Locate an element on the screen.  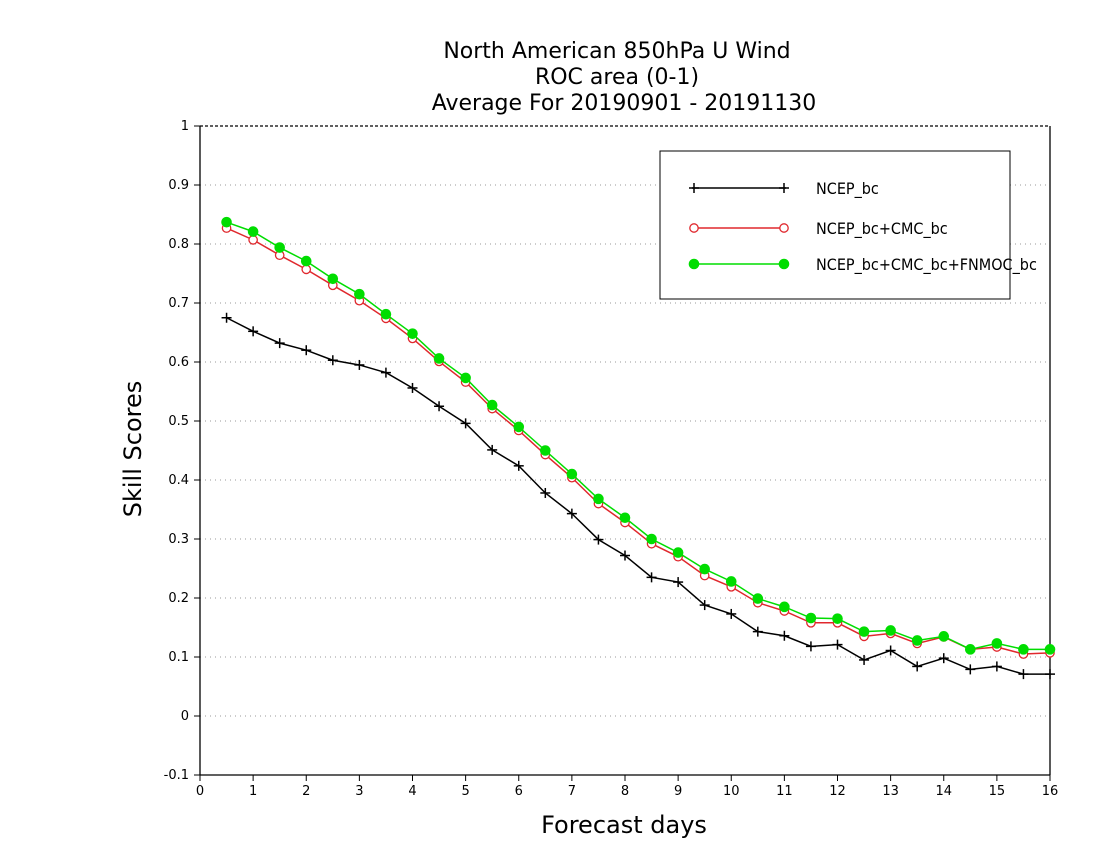
x-tick-label: 6 is located at coordinates (519, 791).